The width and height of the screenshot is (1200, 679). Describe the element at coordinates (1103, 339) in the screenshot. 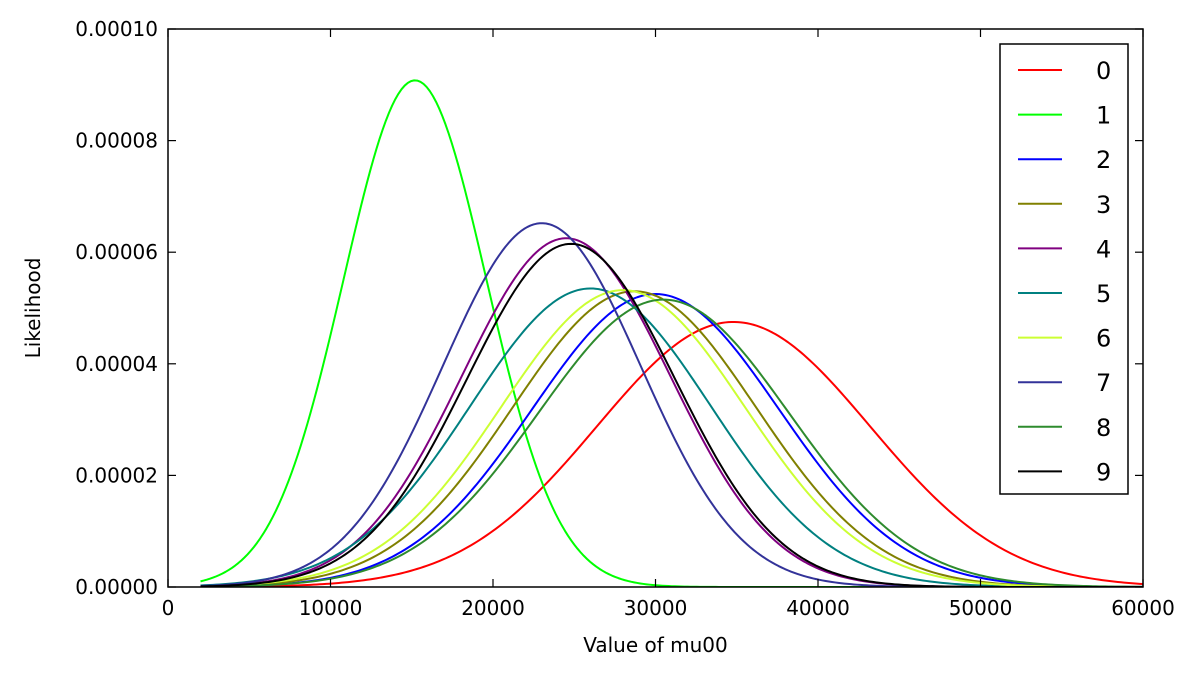

I see `legend-label-6: 6` at that location.